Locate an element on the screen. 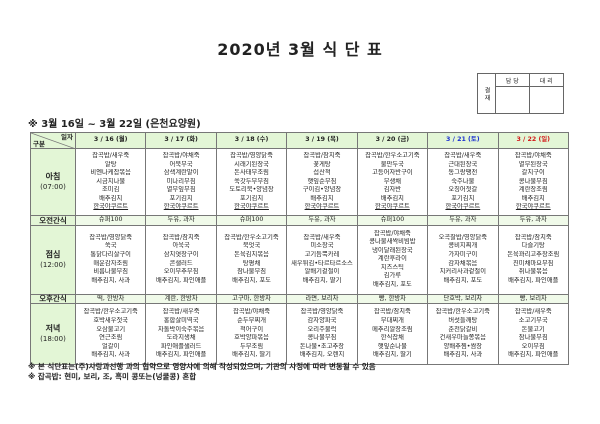 This screenshot has height=424, width=600. row-label: 오전간식 is located at coordinates (53, 220).